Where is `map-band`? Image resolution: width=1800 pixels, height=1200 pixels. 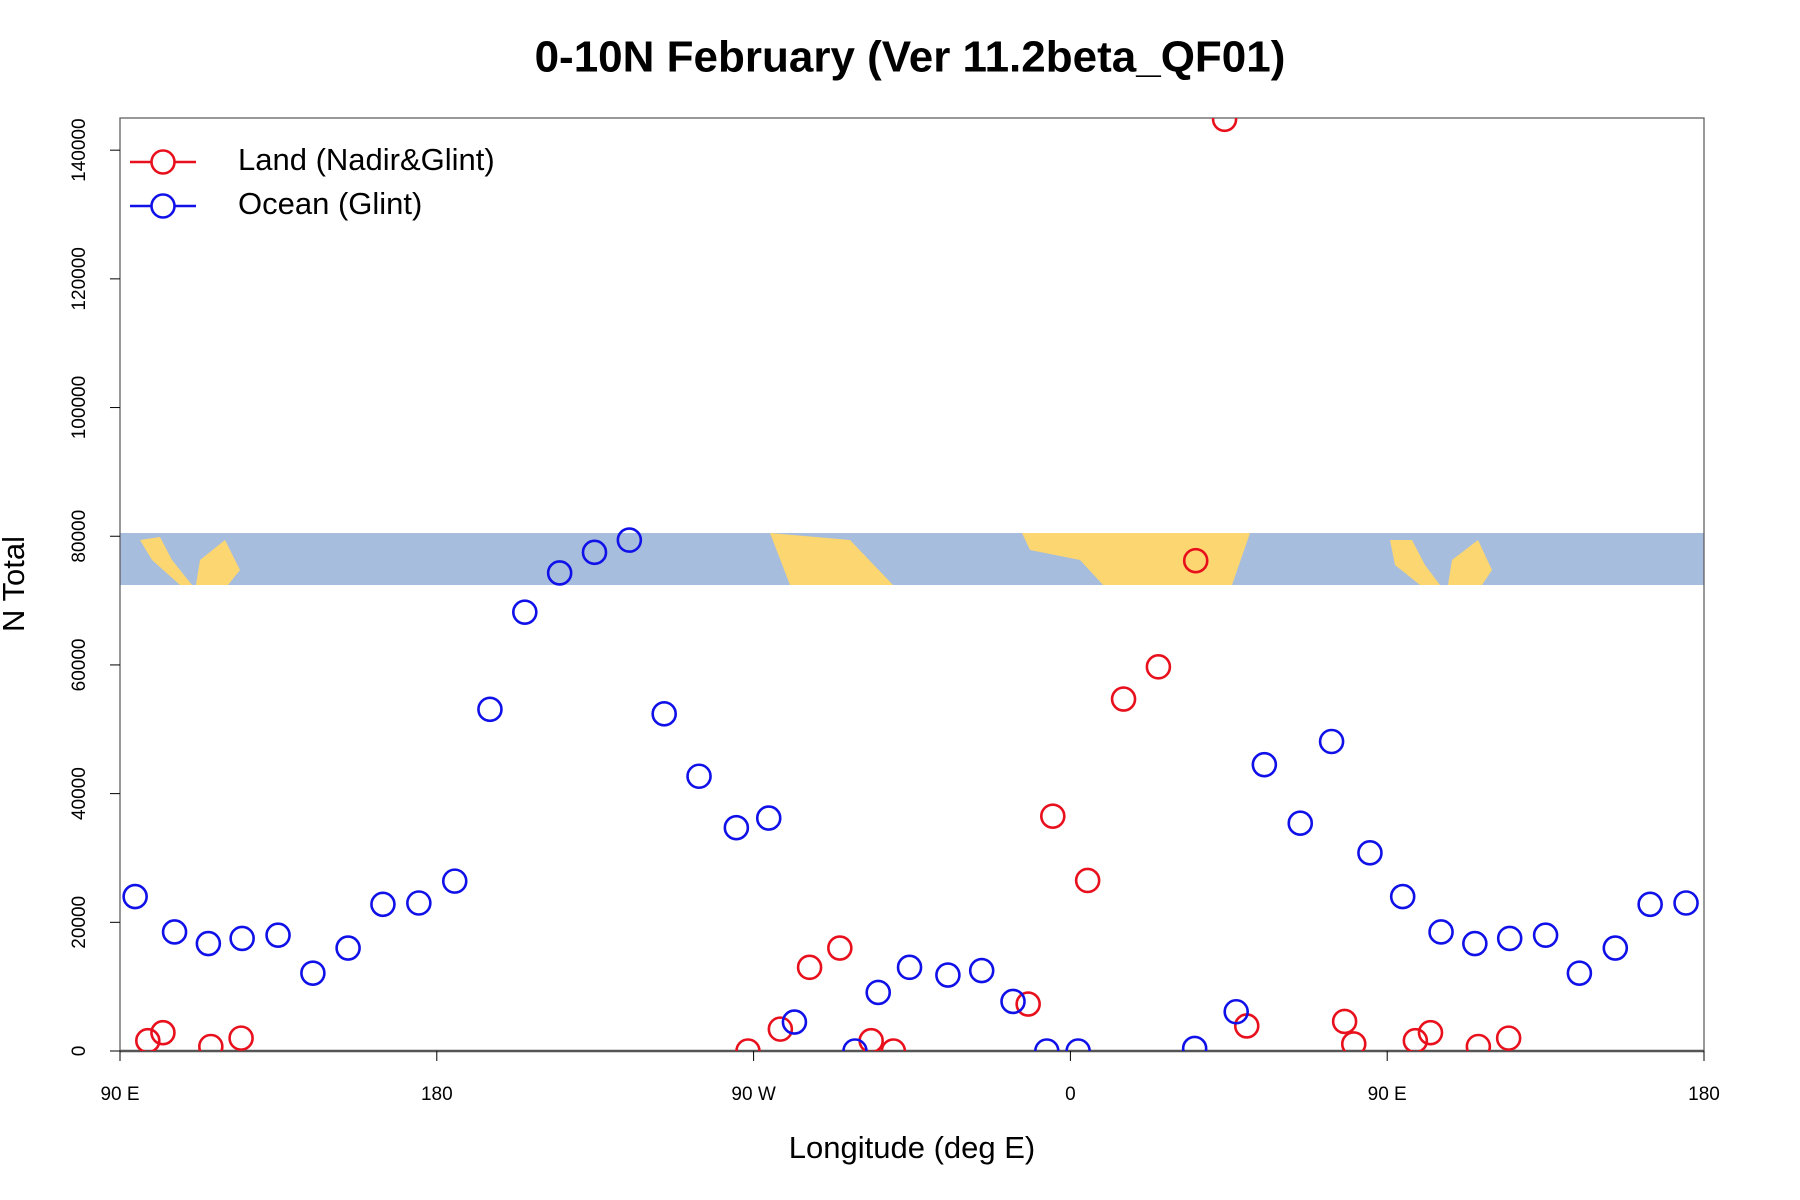
map-band is located at coordinates (912, 559).